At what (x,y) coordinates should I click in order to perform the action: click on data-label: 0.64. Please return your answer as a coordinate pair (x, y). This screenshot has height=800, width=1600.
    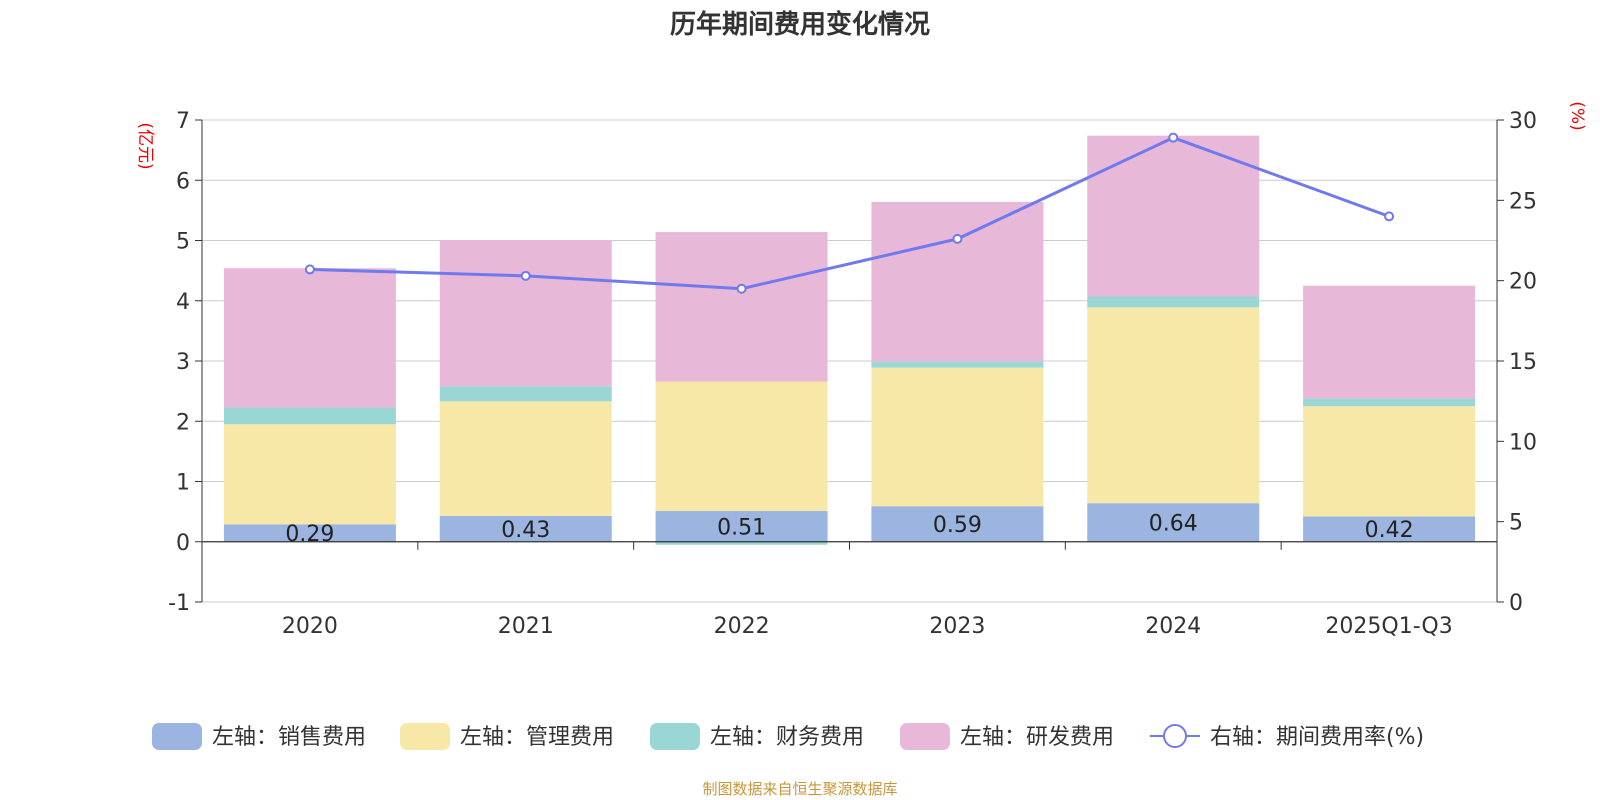
    Looking at the image, I should click on (1173, 523).